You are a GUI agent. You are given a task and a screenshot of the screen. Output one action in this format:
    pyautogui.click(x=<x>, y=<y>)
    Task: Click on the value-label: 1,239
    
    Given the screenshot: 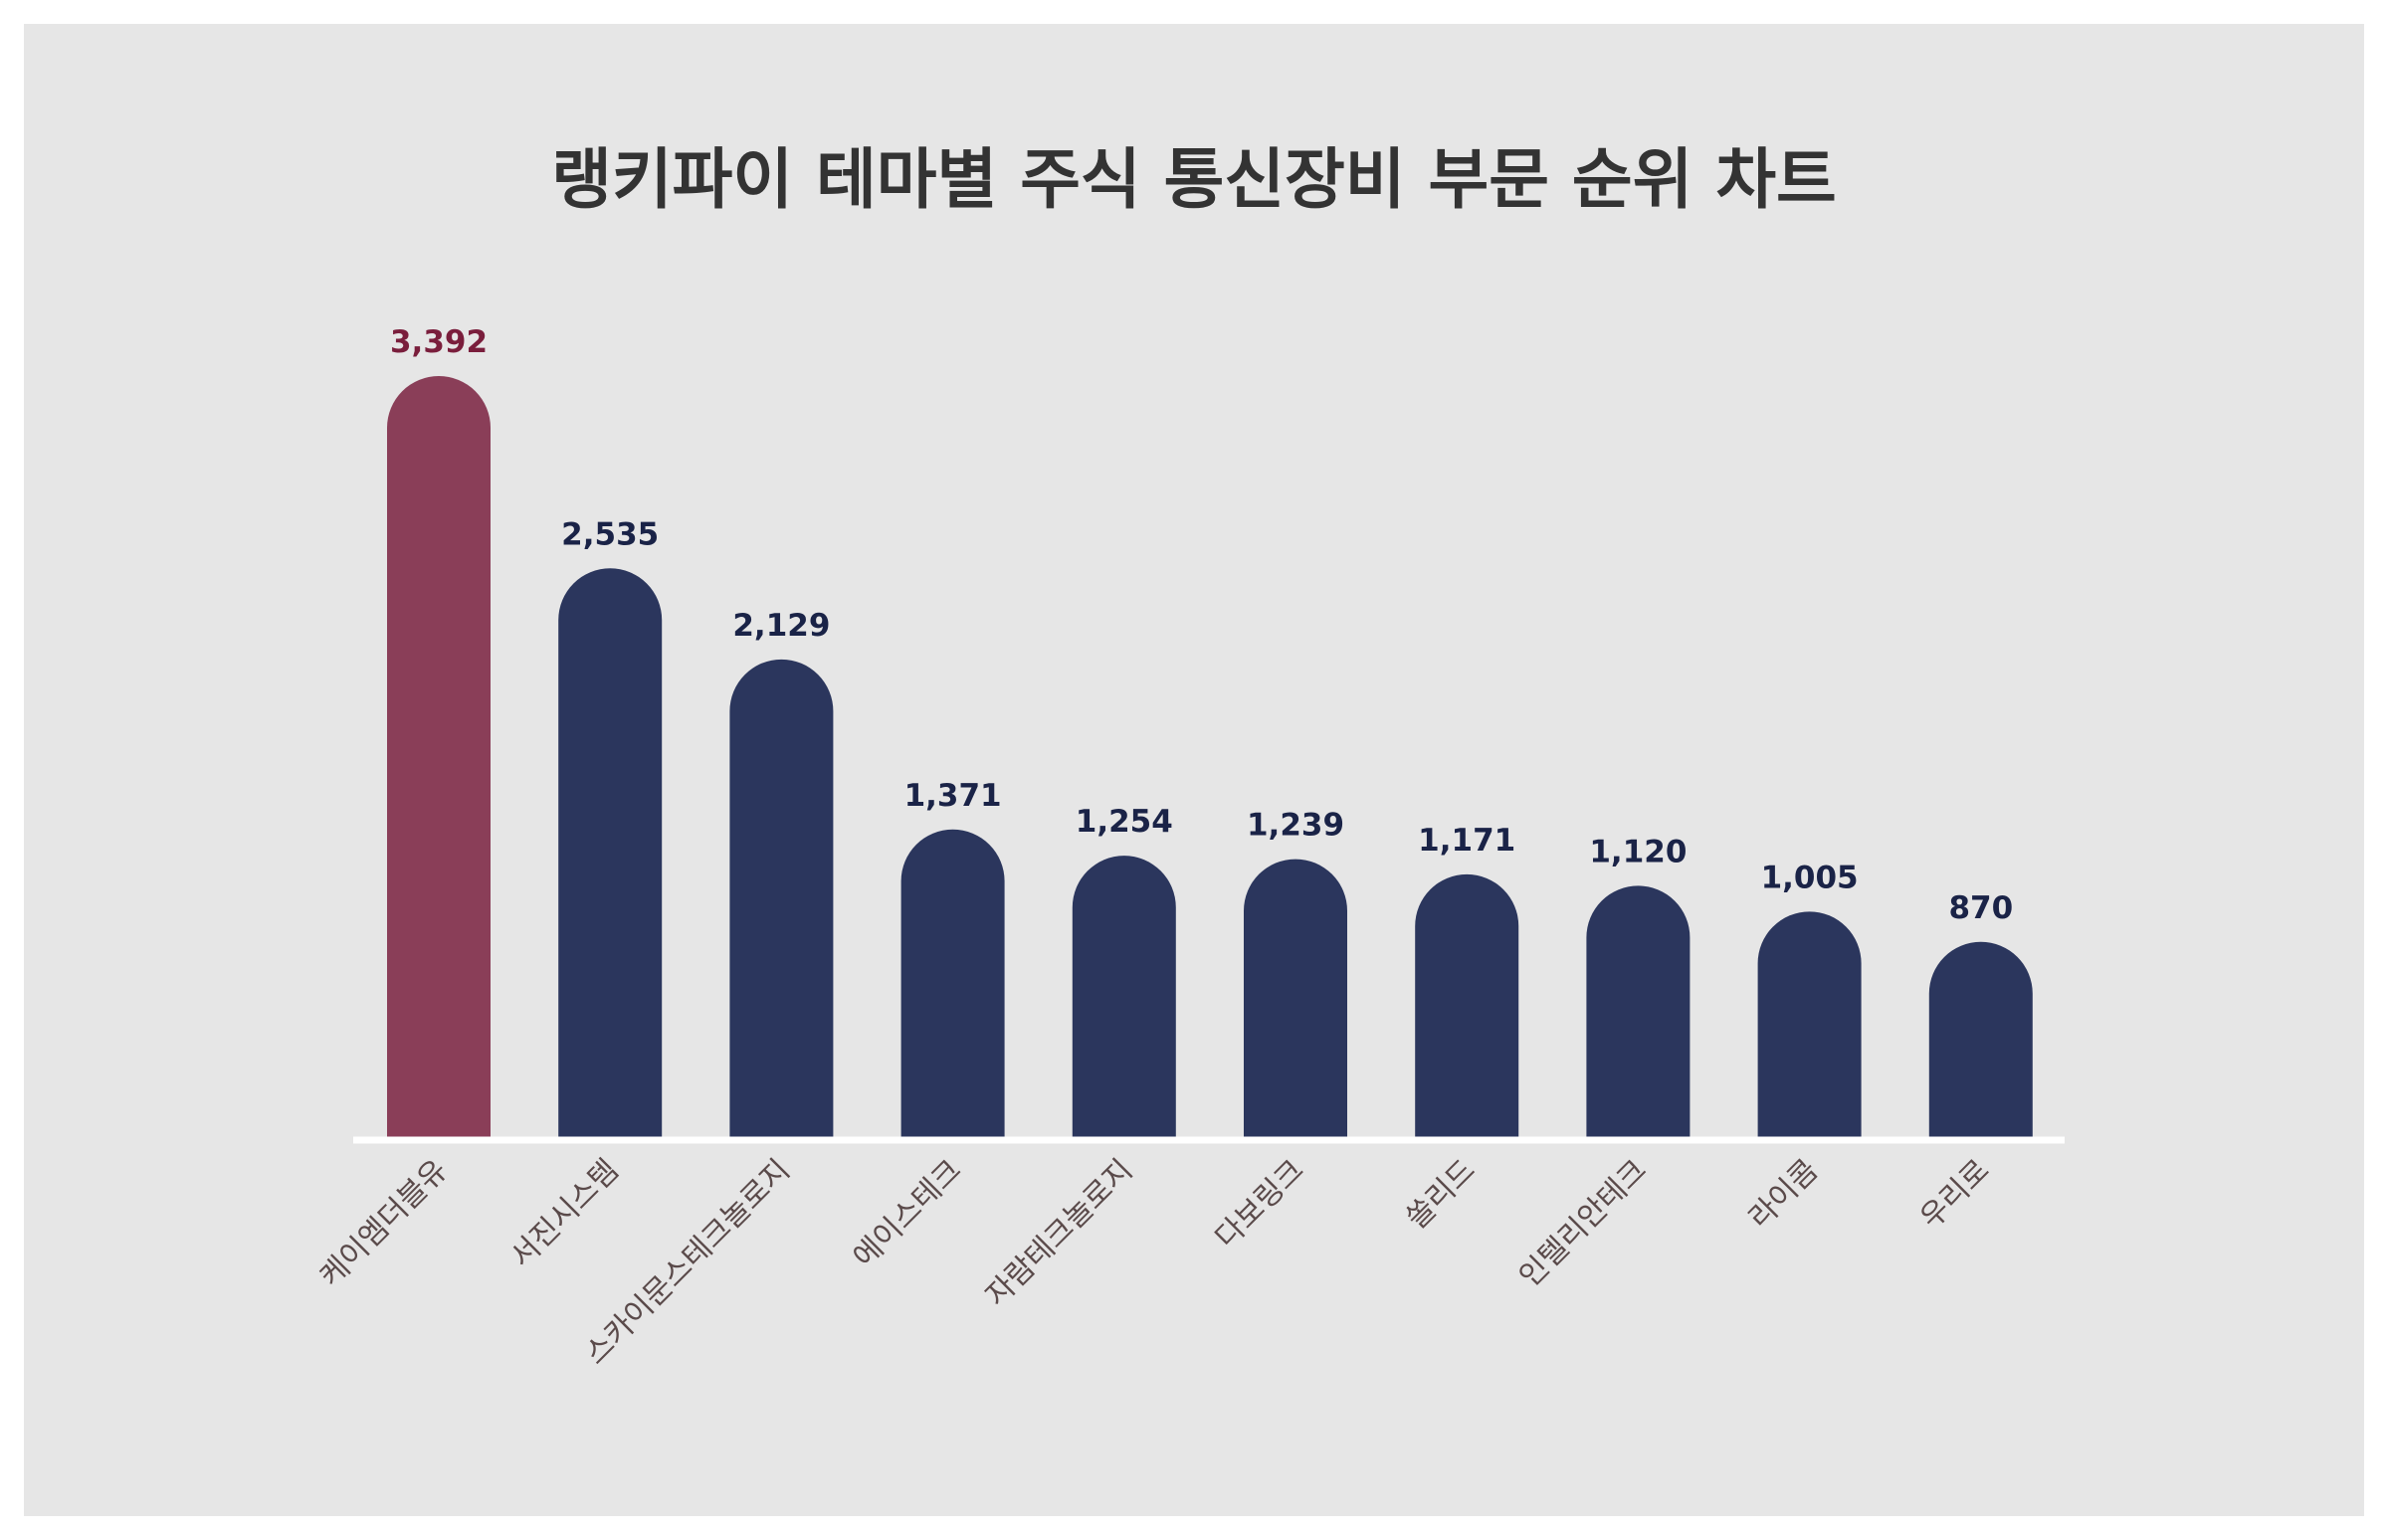 What is the action you would take?
    pyautogui.click(x=1295, y=826)
    